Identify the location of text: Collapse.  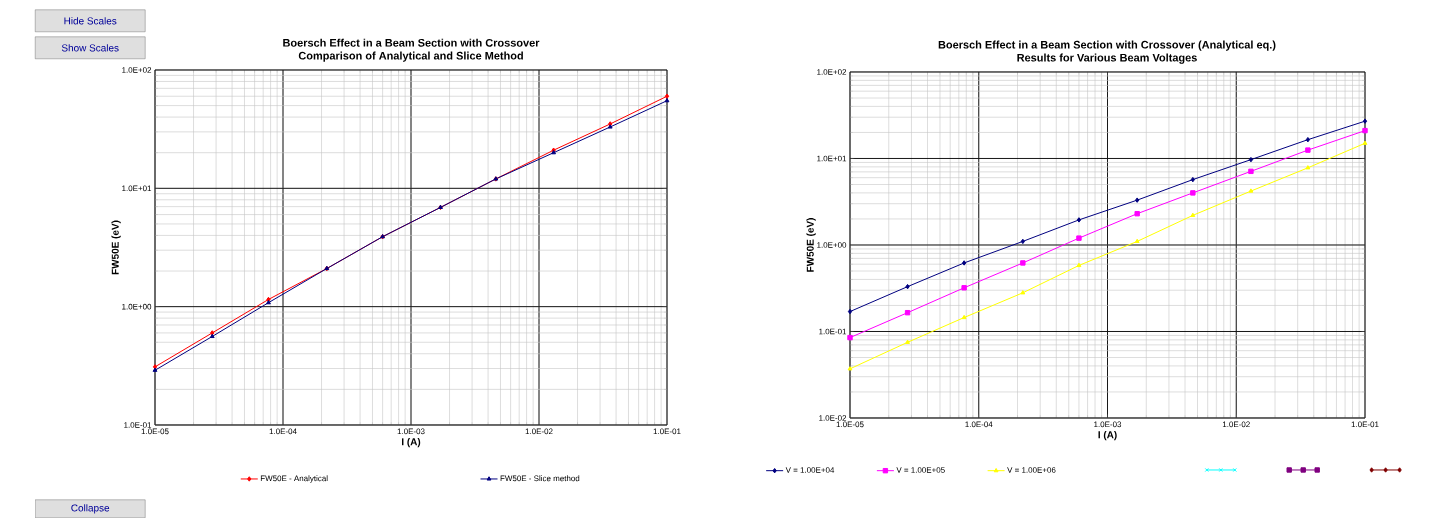
(90, 509).